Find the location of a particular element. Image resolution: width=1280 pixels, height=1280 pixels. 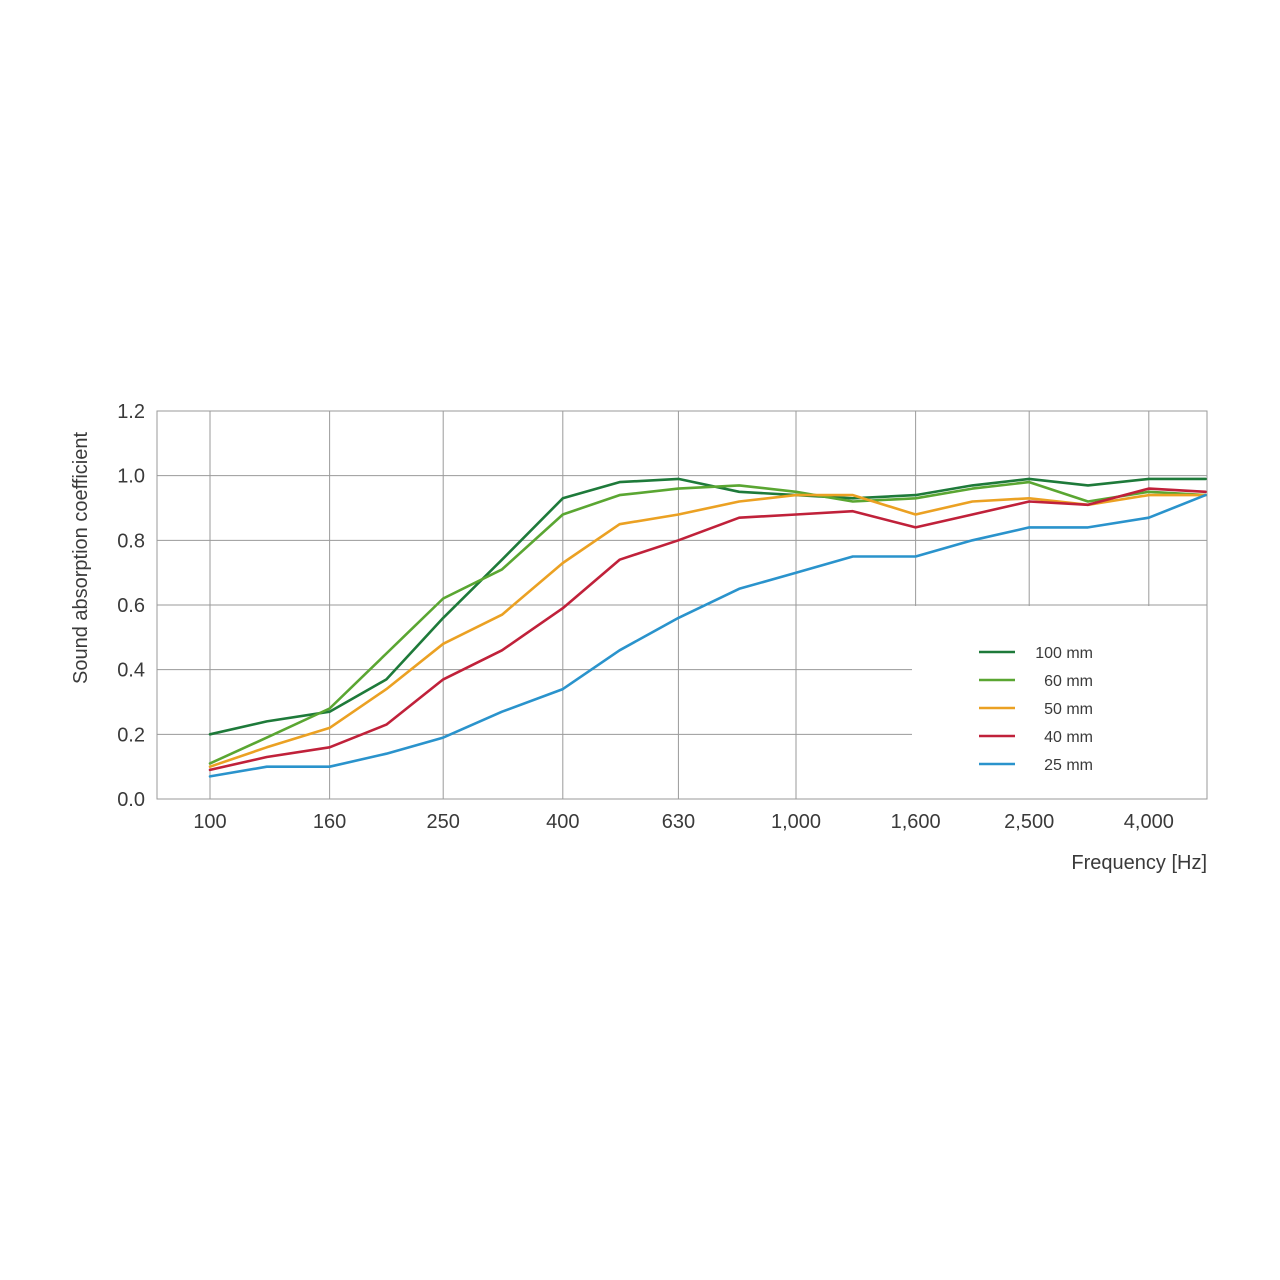

x-tick-label: 160 is located at coordinates (329, 822).